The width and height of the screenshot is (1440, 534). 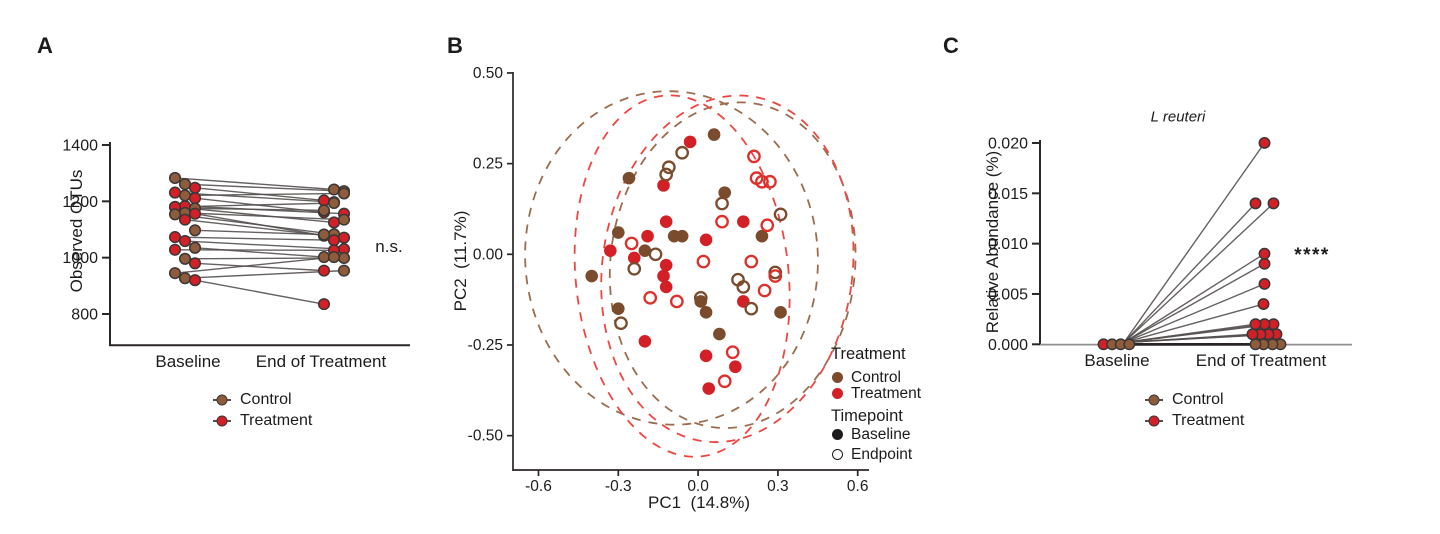 I want to click on panel-a-letter: A, so click(x=45, y=45).